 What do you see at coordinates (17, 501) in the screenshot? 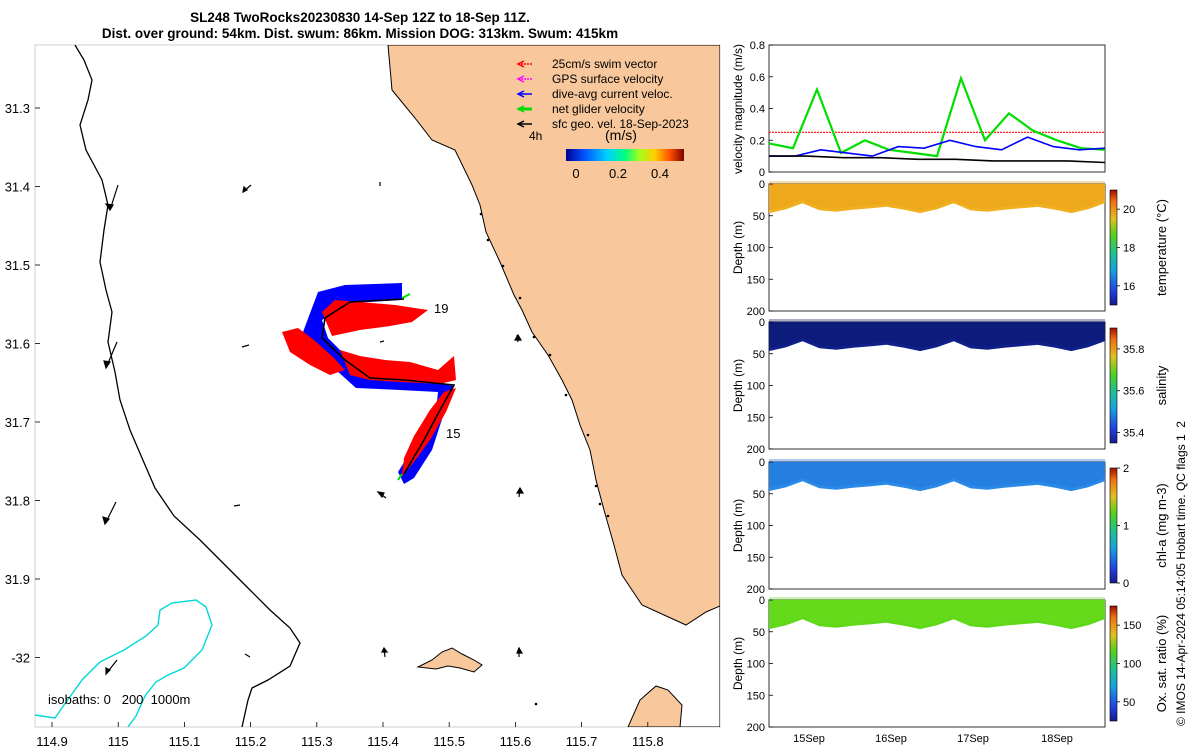
I see `map-y-tick-label: 31.8` at bounding box center [17, 501].